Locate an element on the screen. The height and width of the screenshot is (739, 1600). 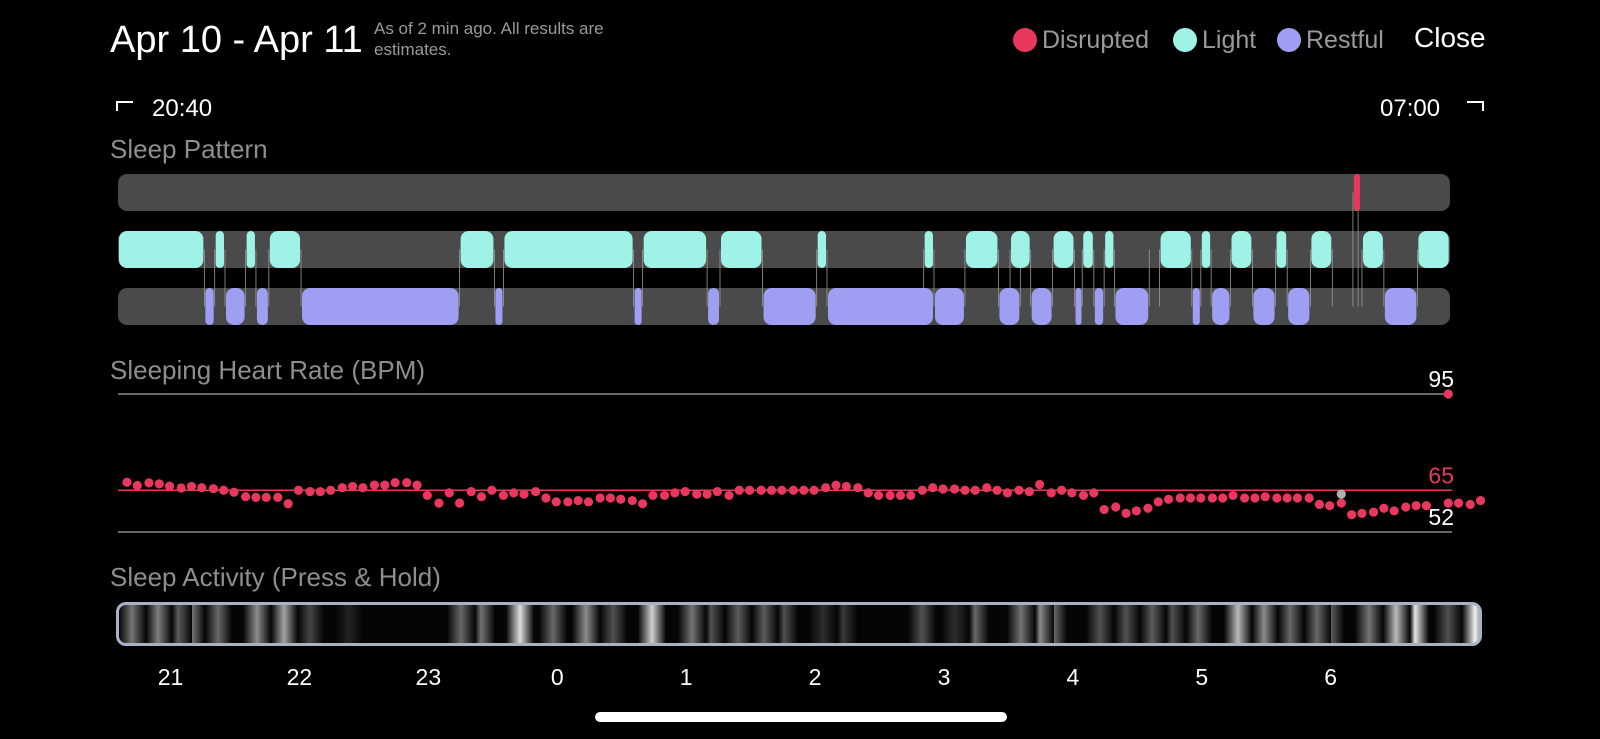
home-indicator is located at coordinates (801, 717).